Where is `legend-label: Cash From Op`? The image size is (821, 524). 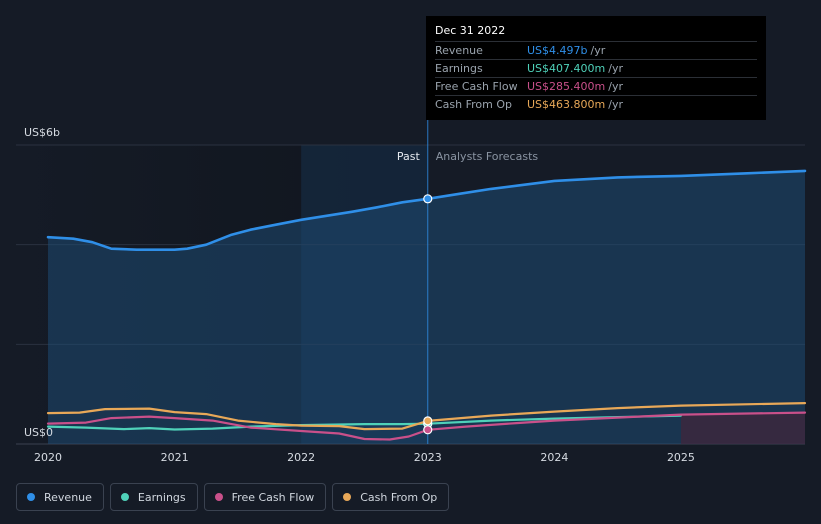 legend-label: Cash From Op is located at coordinates (399, 497).